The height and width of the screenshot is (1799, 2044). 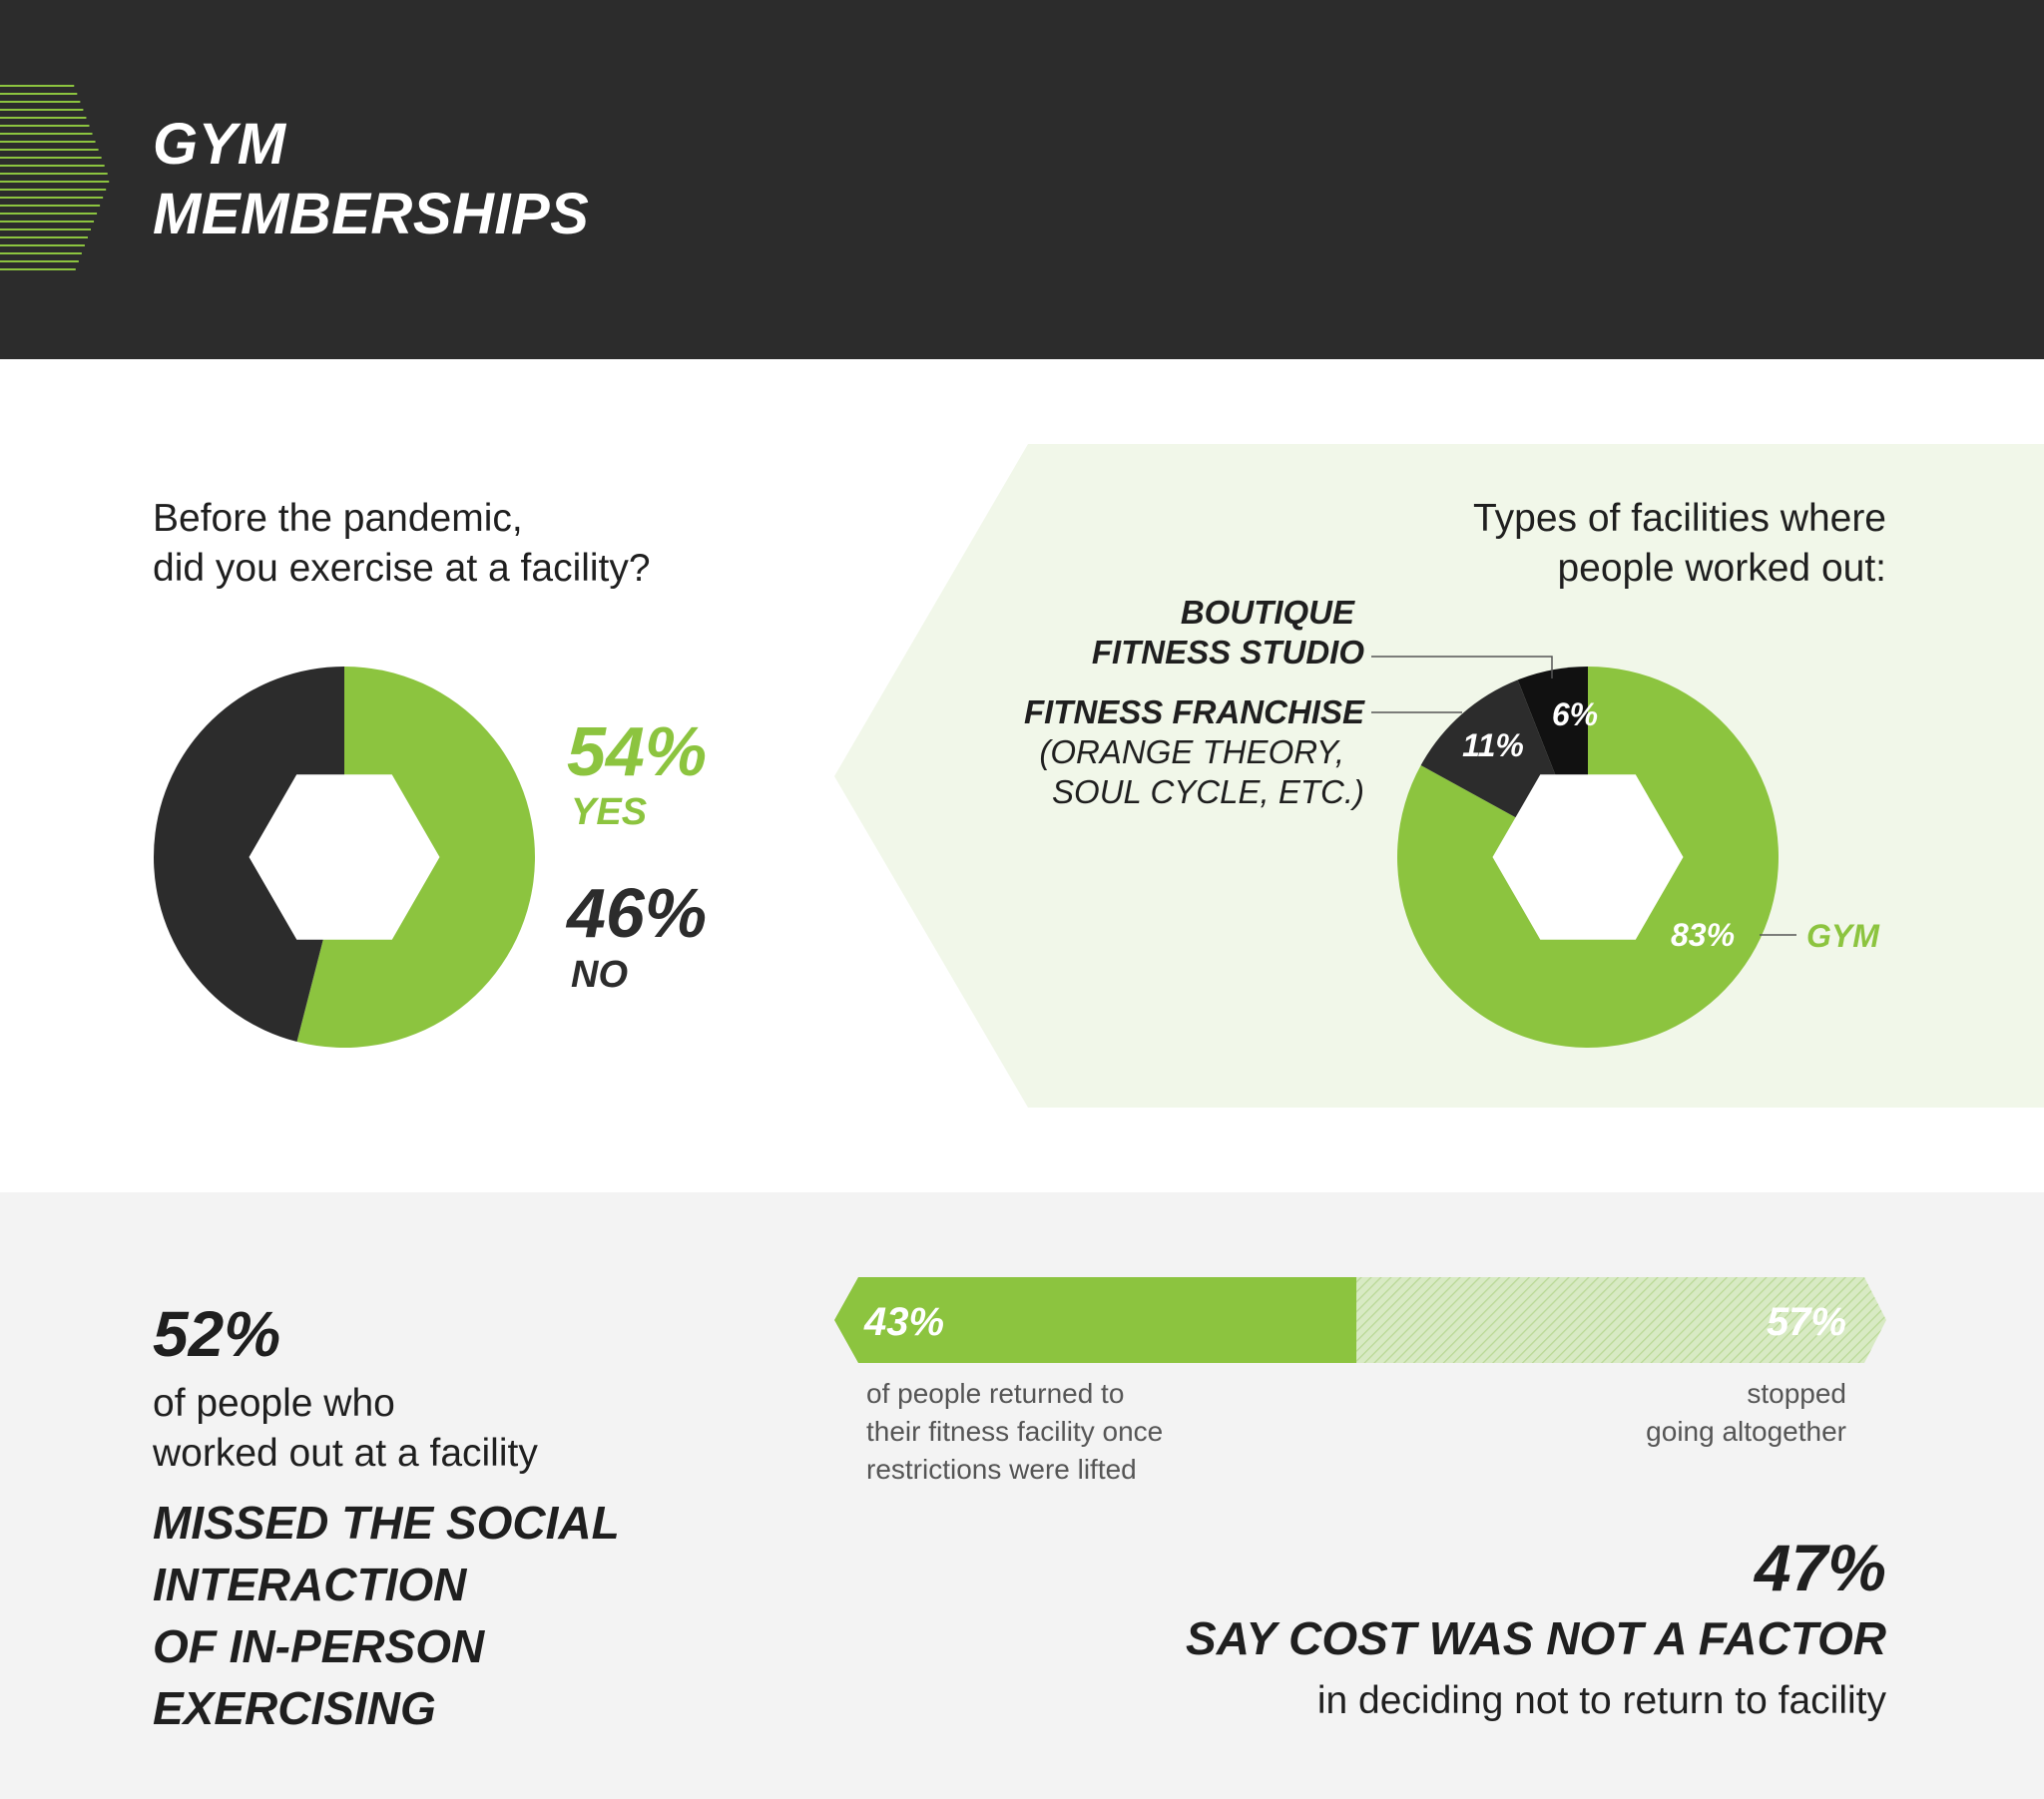 What do you see at coordinates (637, 913) in the screenshot?
I see `no-percent-label: 46%` at bounding box center [637, 913].